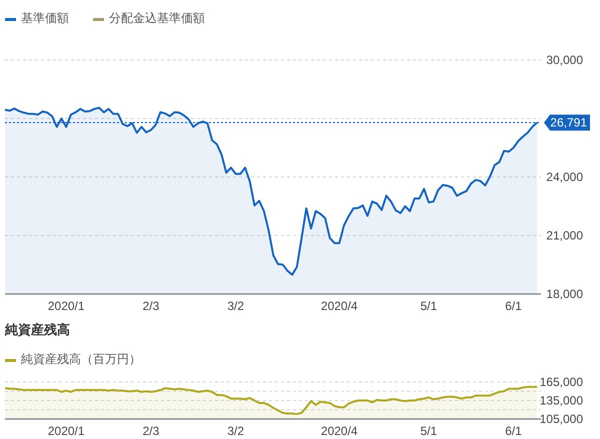 The height and width of the screenshot is (439, 600). Describe the element at coordinates (562, 401) in the screenshot. I see `y-tick-label: 135,000` at that location.